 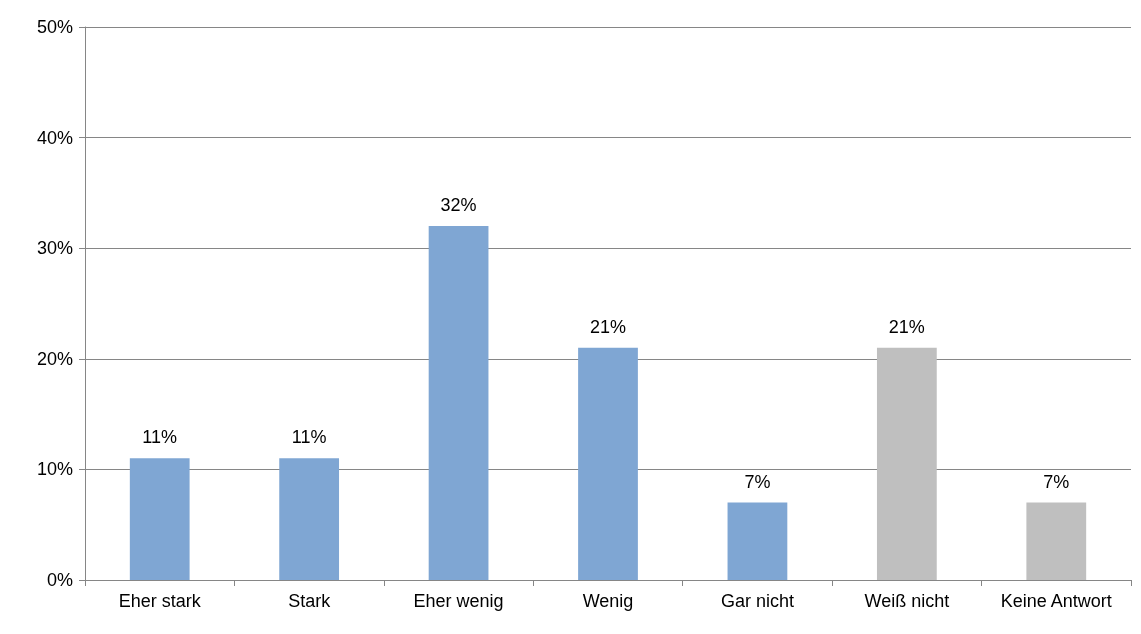 What do you see at coordinates (310, 601) in the screenshot?
I see `x-tick-label: Stark` at bounding box center [310, 601].